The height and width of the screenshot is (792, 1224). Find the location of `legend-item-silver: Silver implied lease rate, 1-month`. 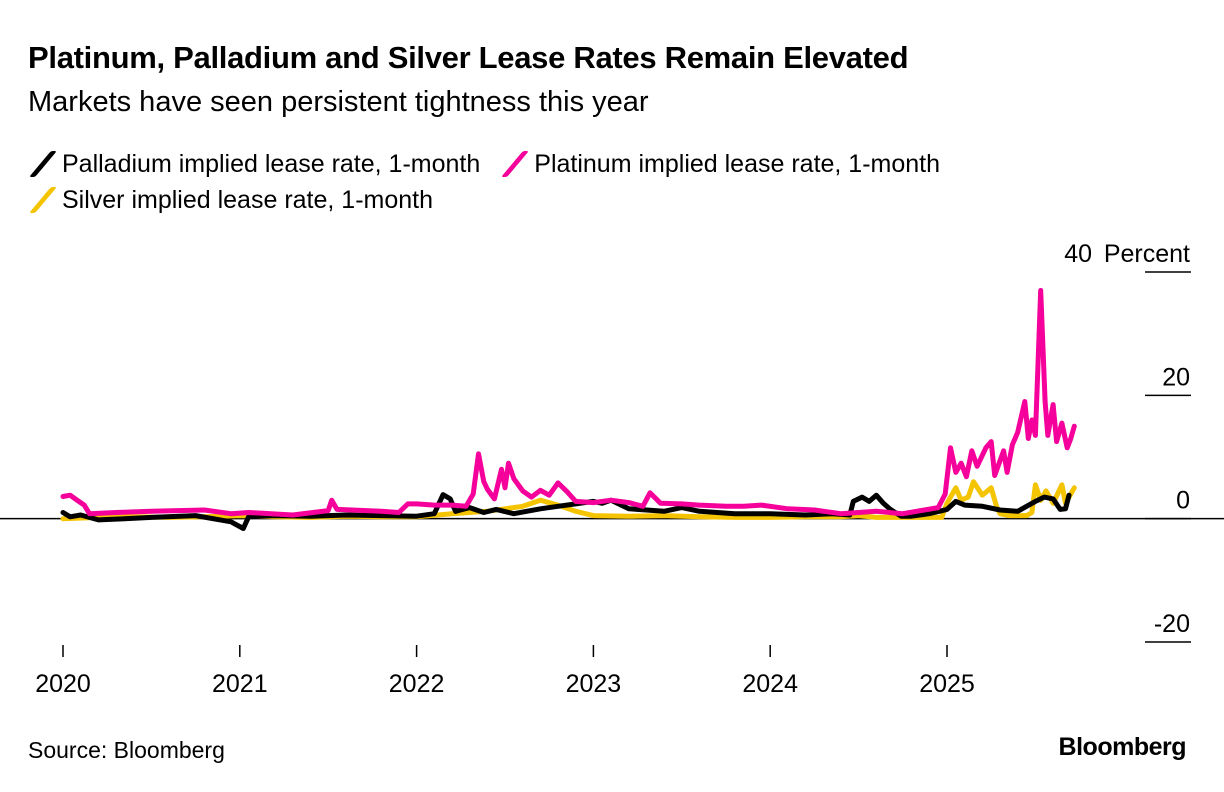

legend-item-silver: Silver implied lease rate, 1-month is located at coordinates (230, 200).